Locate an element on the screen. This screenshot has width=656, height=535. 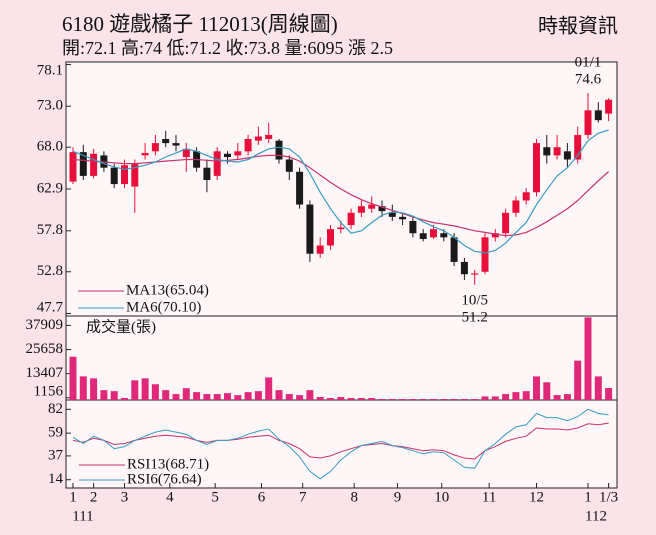
x-tick-label: 6 is located at coordinates (262, 497).